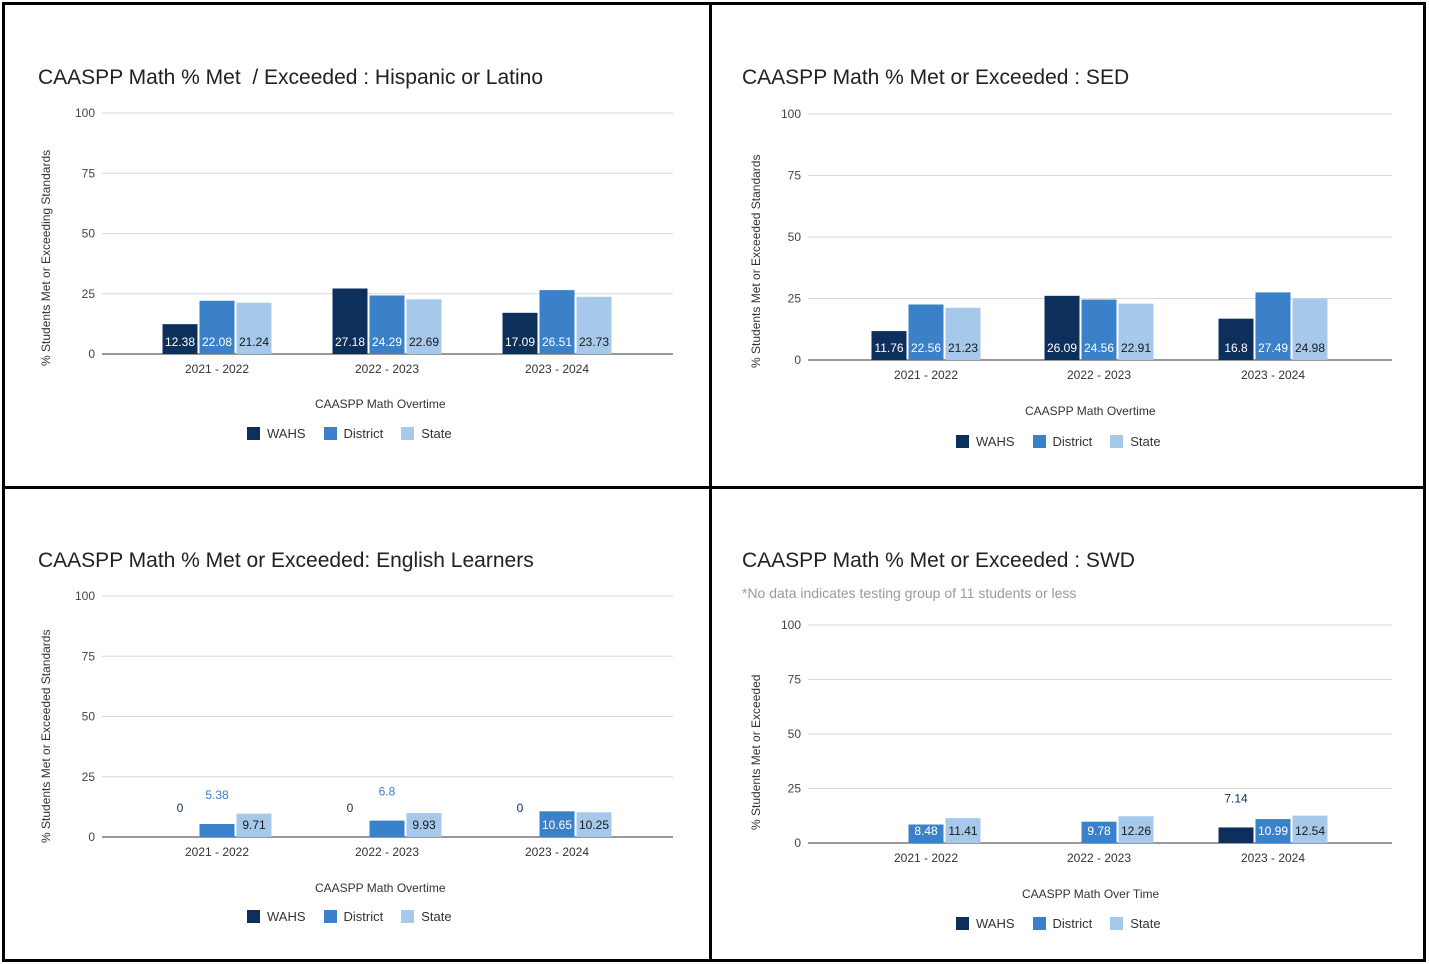 This screenshot has width=1429, height=964. Describe the element at coordinates (1273, 348) in the screenshot. I see `data-label: 27.49` at that location.